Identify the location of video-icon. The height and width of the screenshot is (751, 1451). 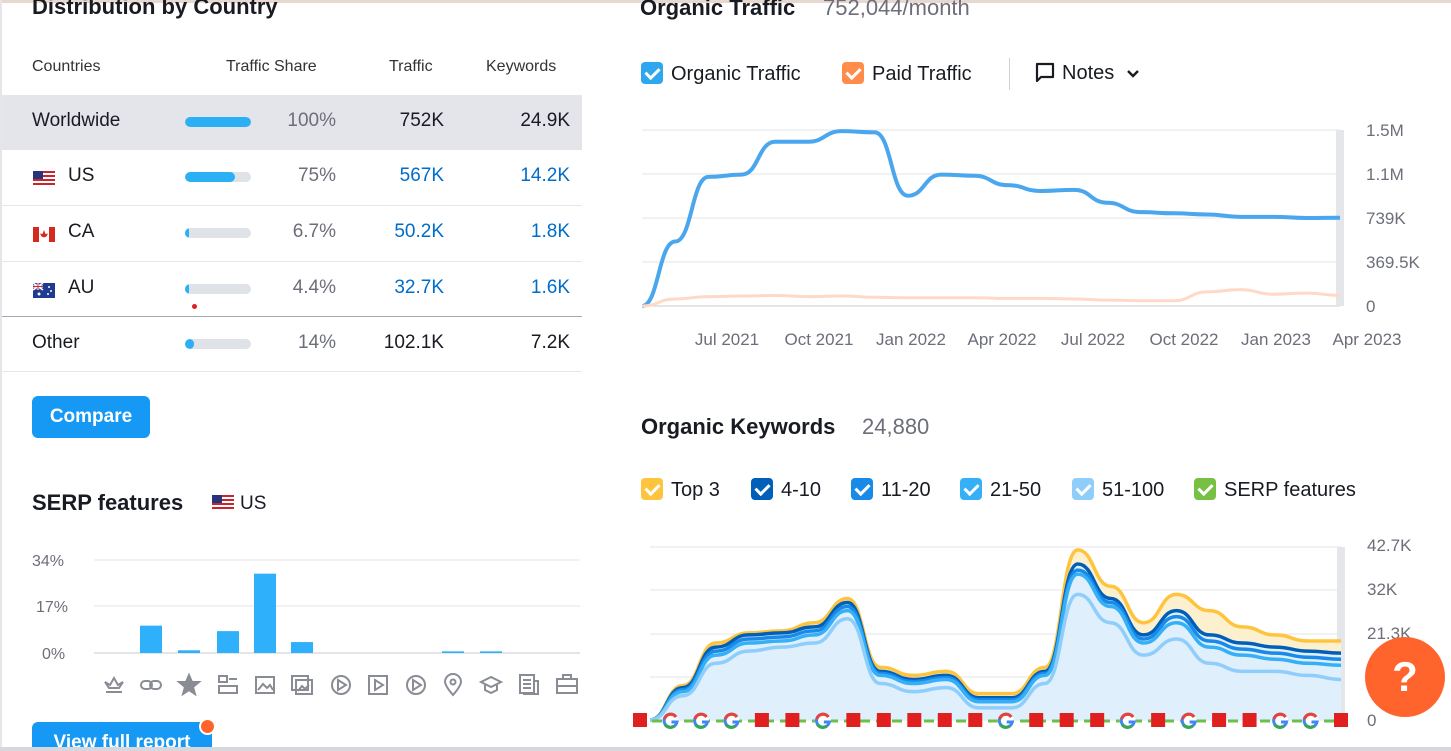
(341, 685).